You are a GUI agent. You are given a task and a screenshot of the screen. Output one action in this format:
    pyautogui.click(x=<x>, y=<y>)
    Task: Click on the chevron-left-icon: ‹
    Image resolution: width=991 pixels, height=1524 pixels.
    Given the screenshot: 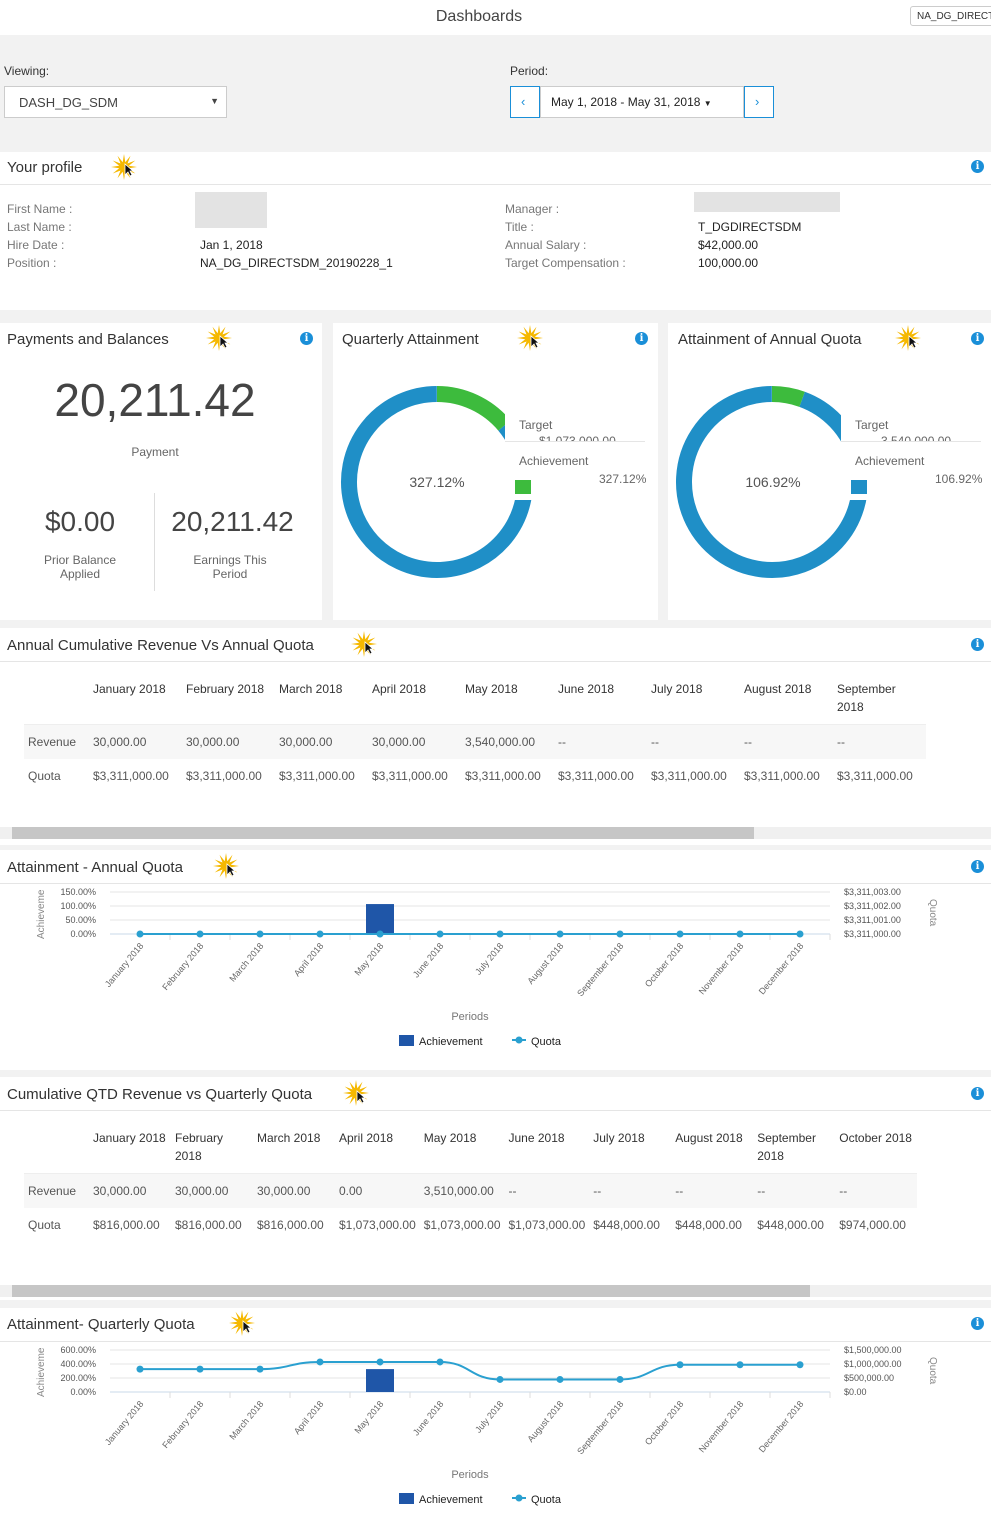 What is the action you would take?
    pyautogui.click(x=523, y=101)
    